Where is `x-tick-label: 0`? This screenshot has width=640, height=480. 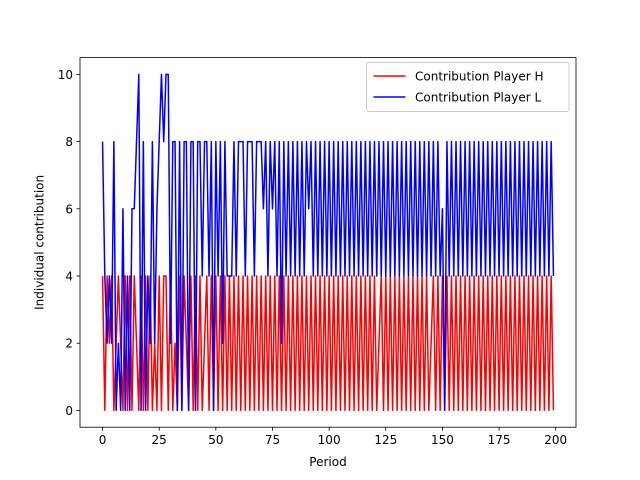 x-tick-label: 0 is located at coordinates (103, 440).